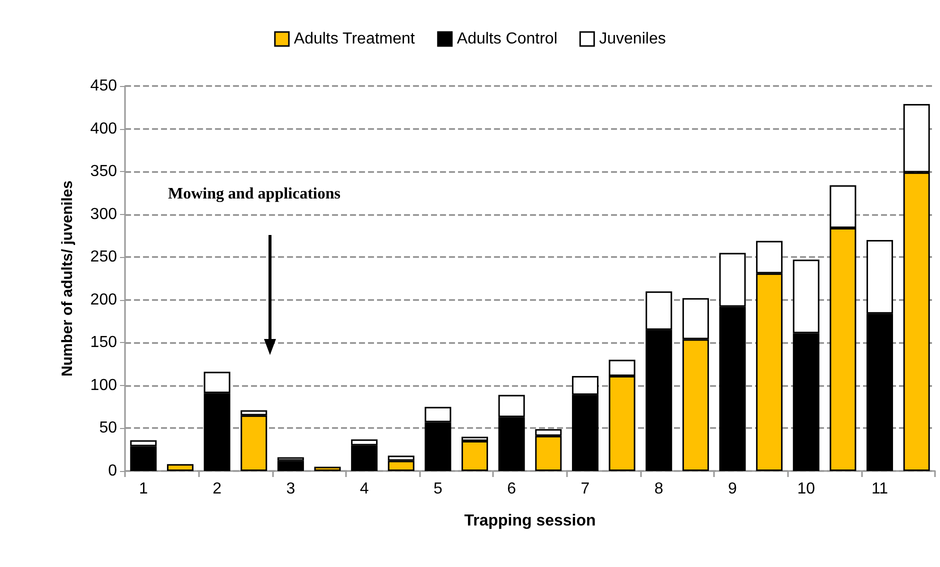 The height and width of the screenshot is (567, 940). Describe the element at coordinates (143, 489) in the screenshot. I see `x-tick-label: 1` at that location.